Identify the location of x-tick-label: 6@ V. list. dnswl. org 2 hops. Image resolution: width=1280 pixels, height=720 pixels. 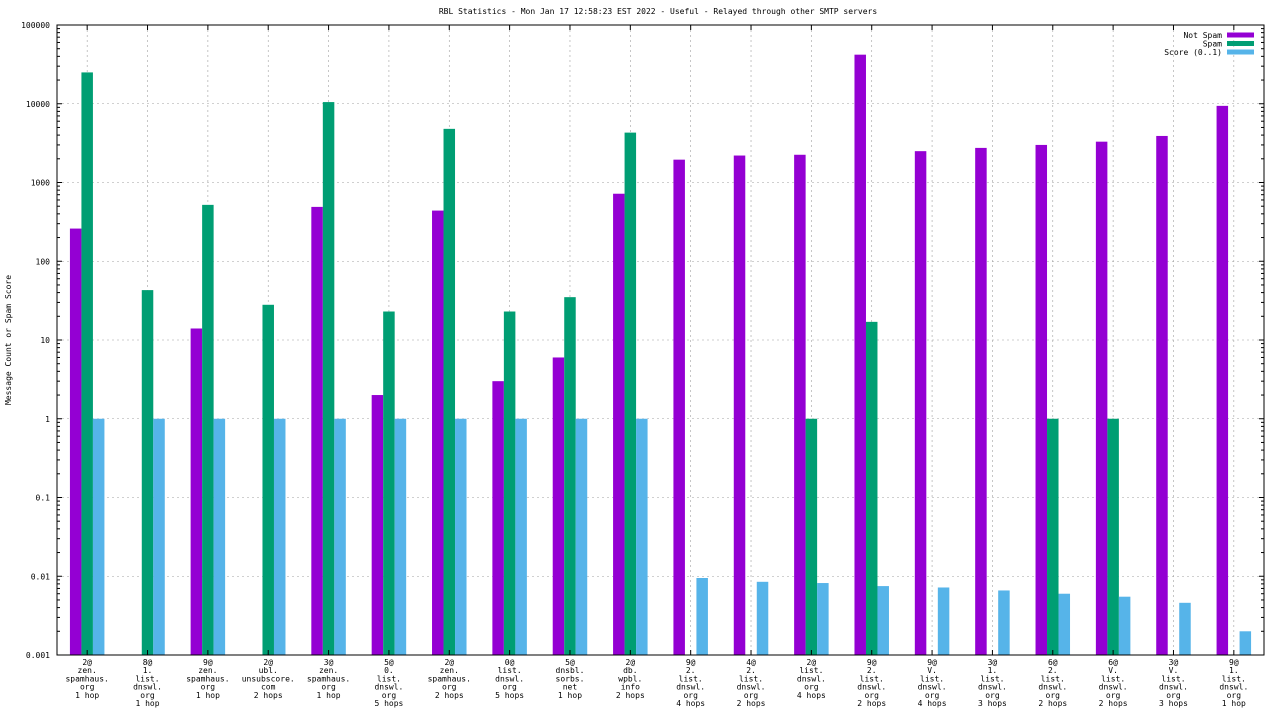
(1113, 683).